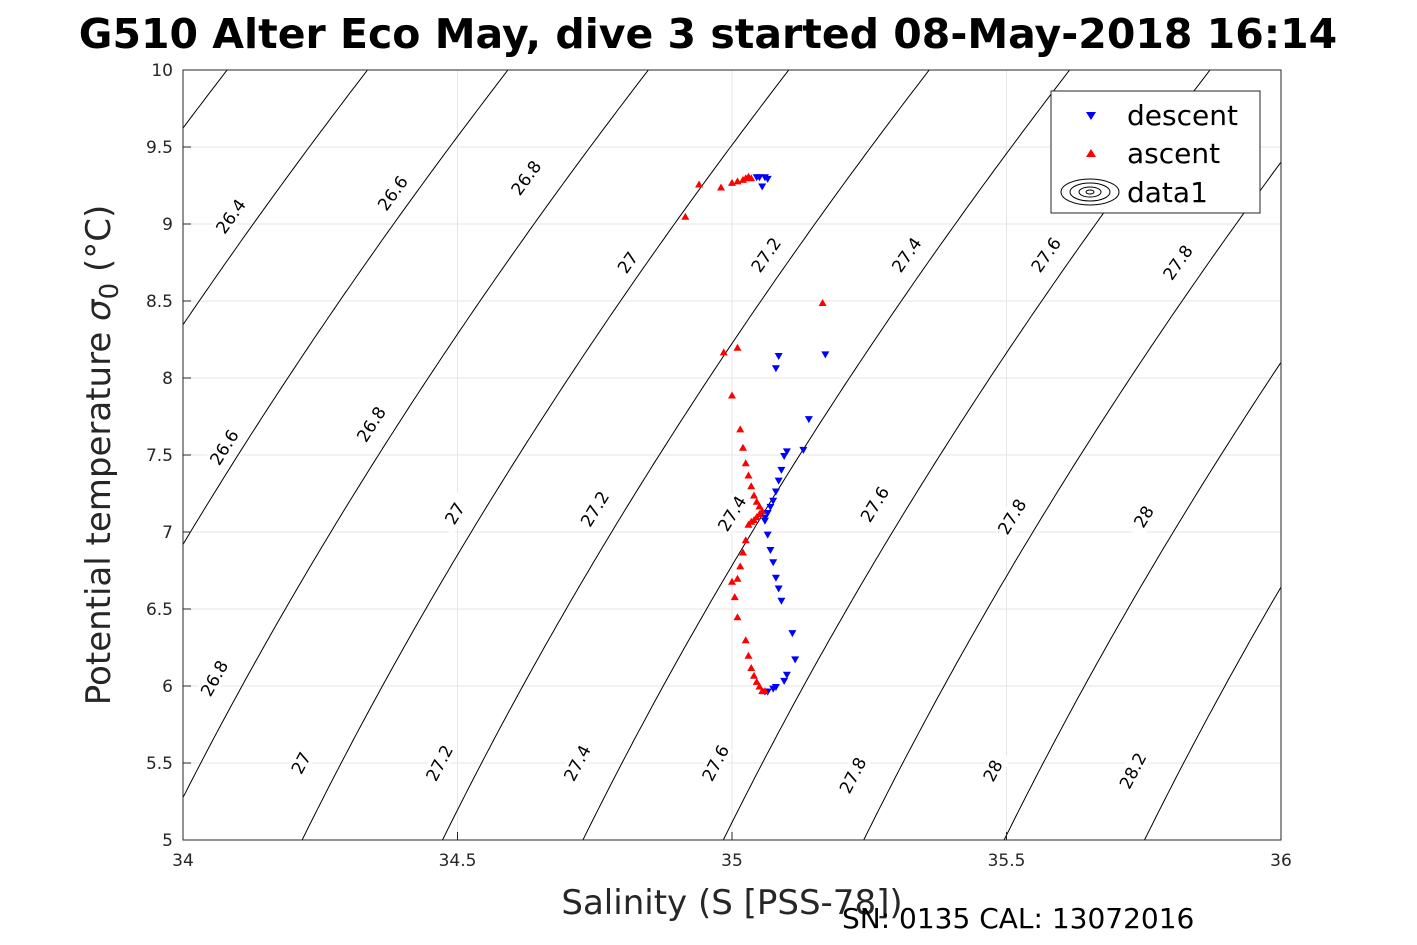  I want to click on y-tick-label: 10, so click(162, 71).